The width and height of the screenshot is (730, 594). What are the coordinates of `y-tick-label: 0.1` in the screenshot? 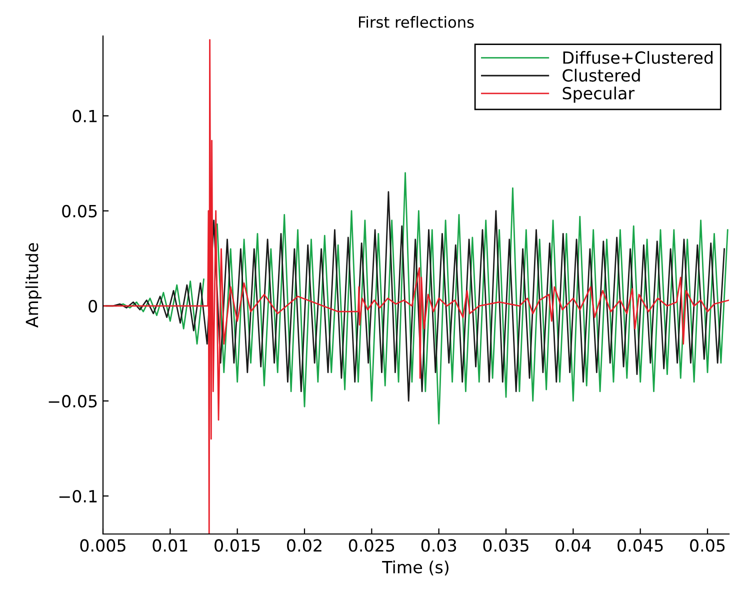 It's located at (84, 116).